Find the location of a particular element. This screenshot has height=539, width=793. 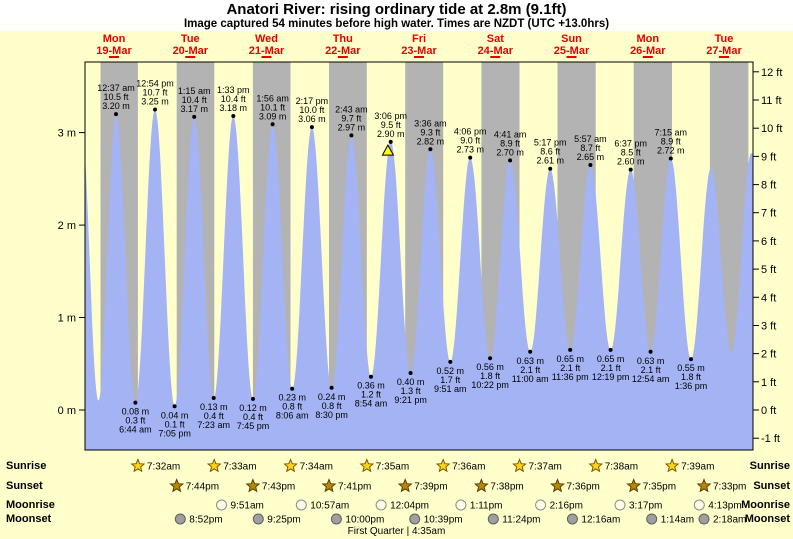

low-tide-meters: 0.65 m is located at coordinates (611, 359).